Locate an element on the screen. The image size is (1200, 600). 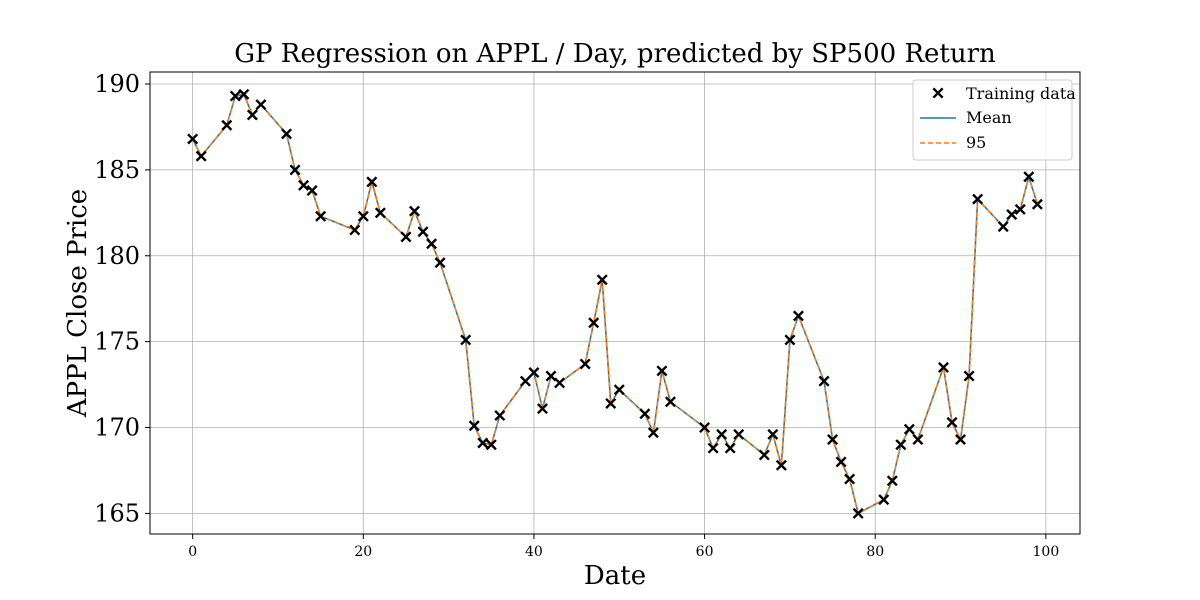
y-tick-label: 165 is located at coordinates (117, 513).